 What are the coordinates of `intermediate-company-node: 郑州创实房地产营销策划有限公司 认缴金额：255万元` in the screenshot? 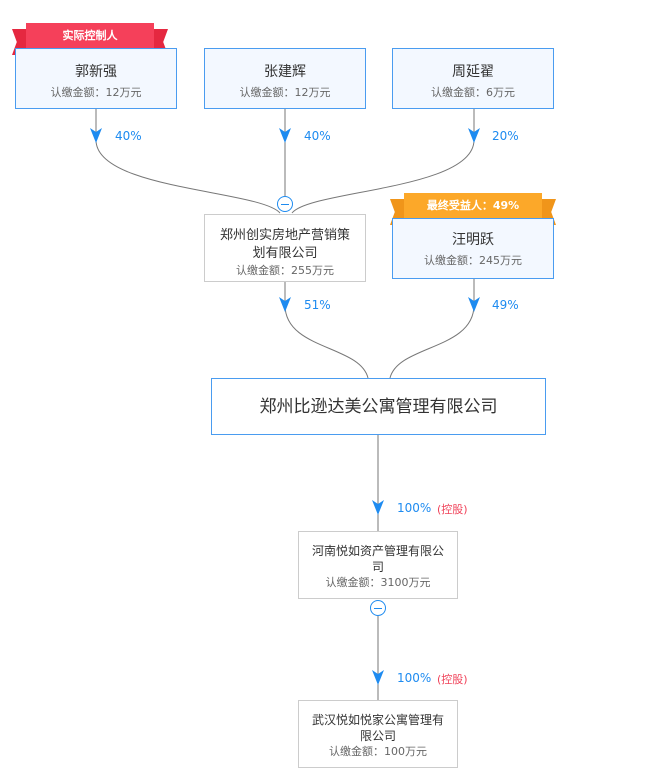 It's located at (285, 248).